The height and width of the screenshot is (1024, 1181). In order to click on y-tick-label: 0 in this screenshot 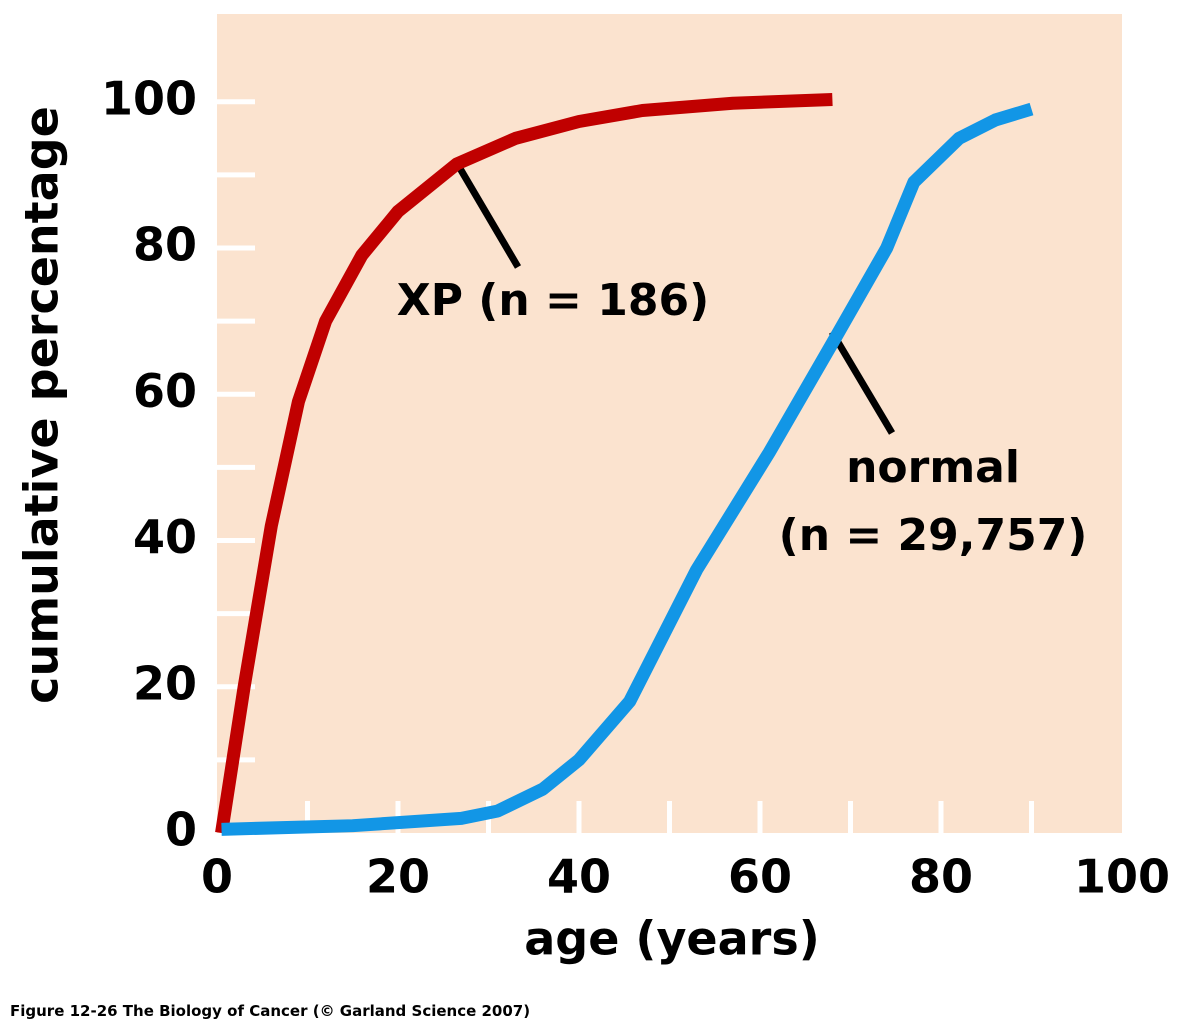, I will do `click(181, 830)`.